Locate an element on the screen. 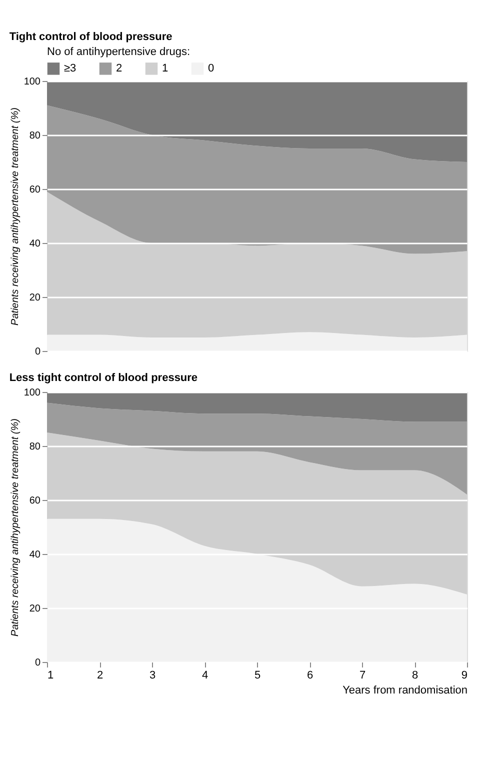 The height and width of the screenshot is (773, 501). x-tick-label: 9 is located at coordinates (464, 676).